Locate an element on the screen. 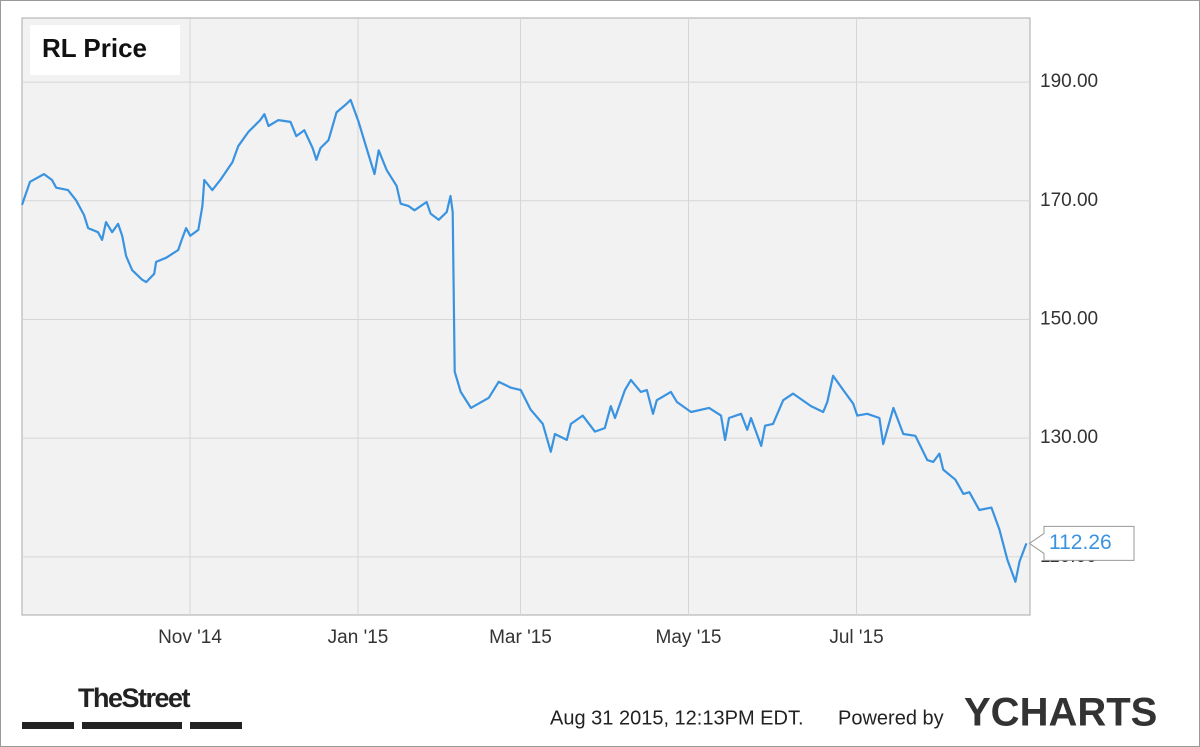 The image size is (1200, 747). y-tick-label: 150.00 is located at coordinates (1069, 318).